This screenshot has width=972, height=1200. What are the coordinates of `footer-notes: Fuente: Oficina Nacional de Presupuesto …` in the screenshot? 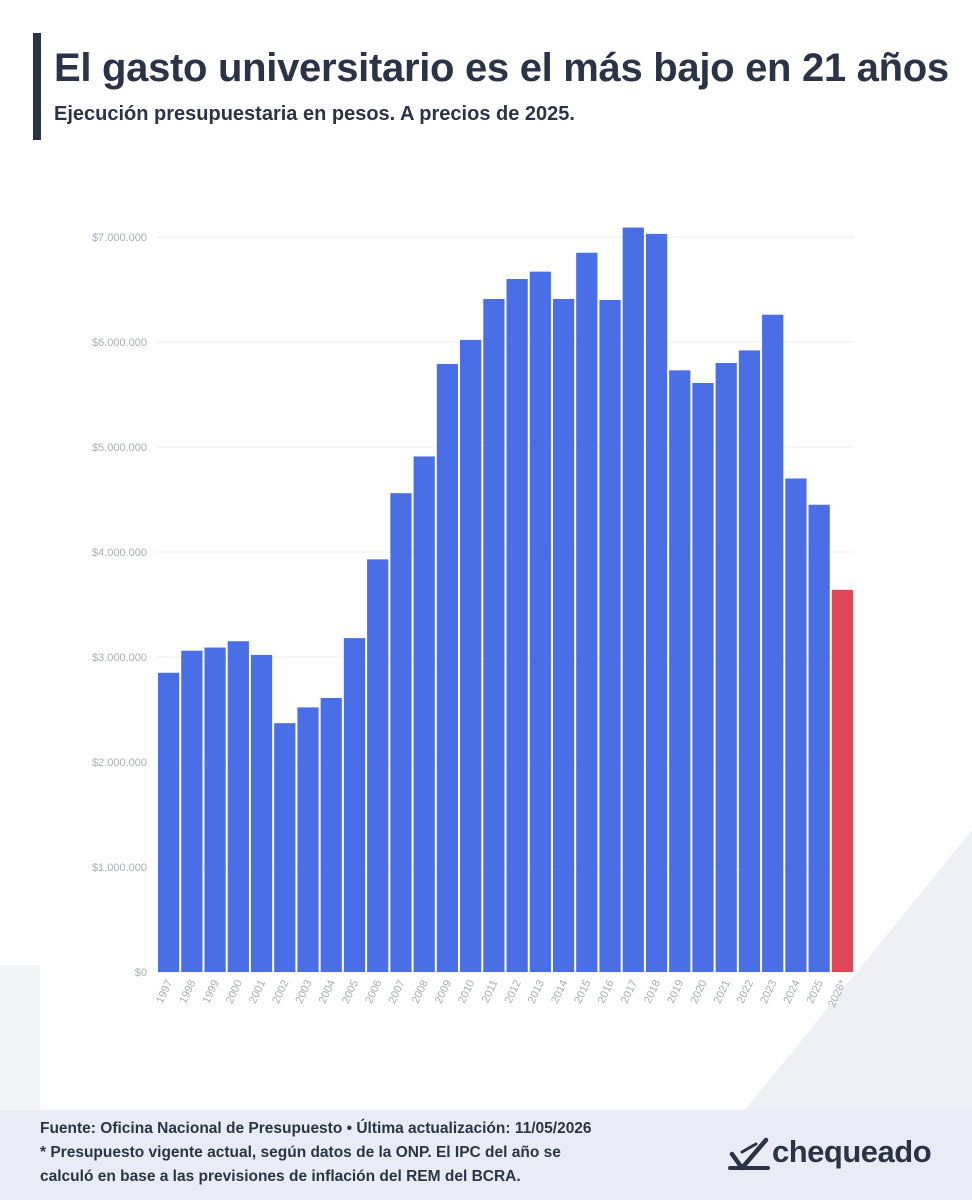 It's located at (365, 1153).